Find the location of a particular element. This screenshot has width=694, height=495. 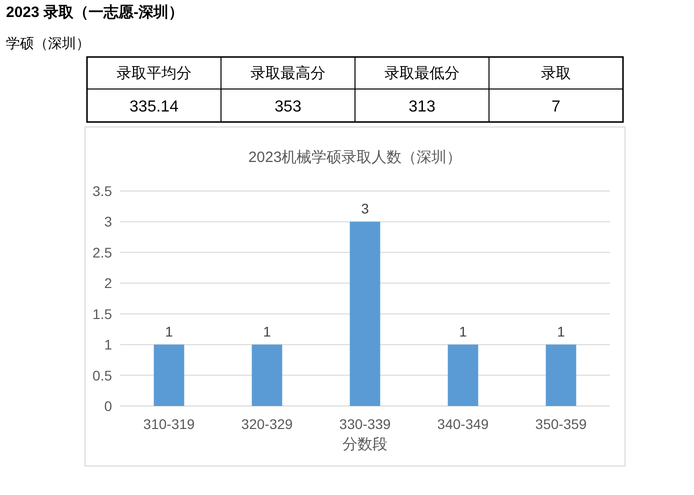

category-label: 录取最低分 is located at coordinates (422, 73).